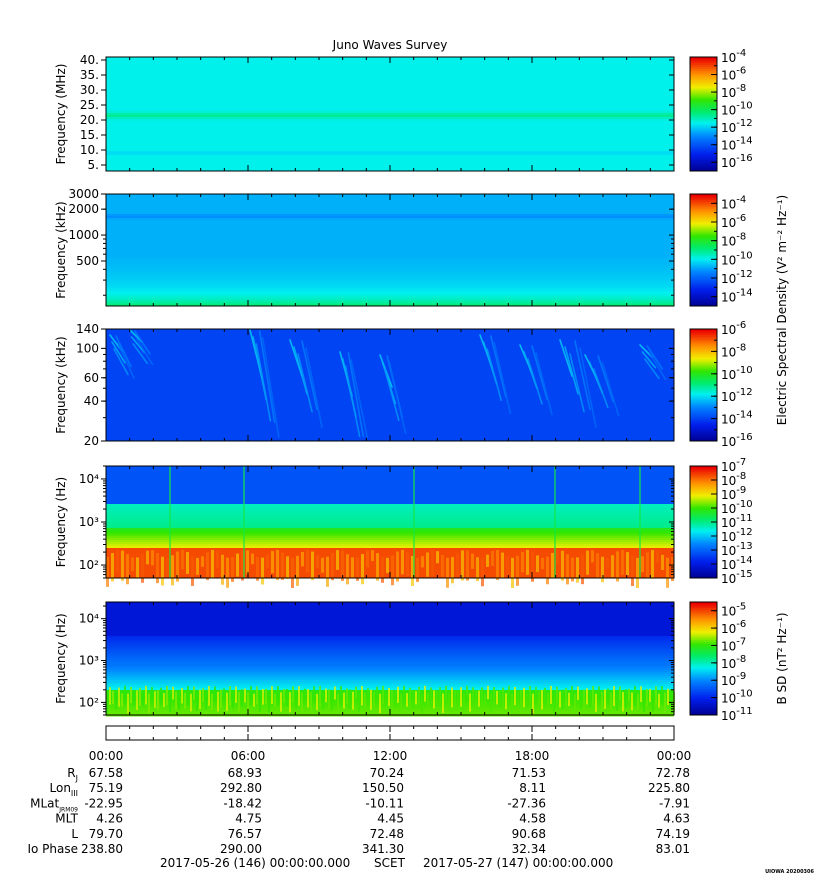  I want to click on ephemeris-value: 4.26, so click(109, 819).